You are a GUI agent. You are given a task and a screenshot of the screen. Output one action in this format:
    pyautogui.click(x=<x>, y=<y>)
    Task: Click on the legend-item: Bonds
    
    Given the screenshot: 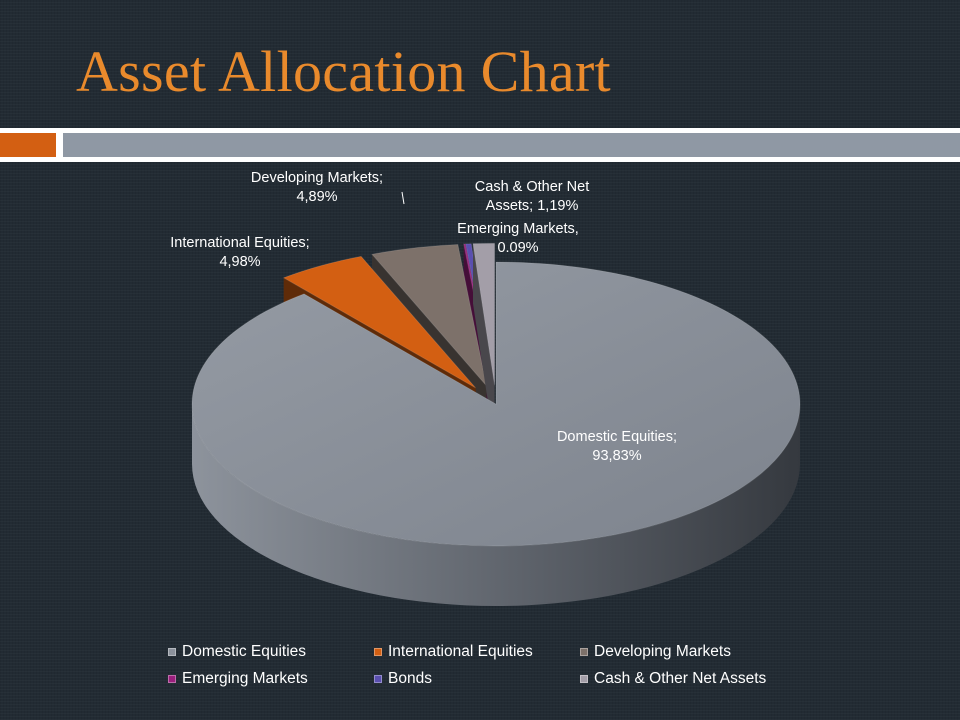 What is the action you would take?
    pyautogui.click(x=477, y=679)
    